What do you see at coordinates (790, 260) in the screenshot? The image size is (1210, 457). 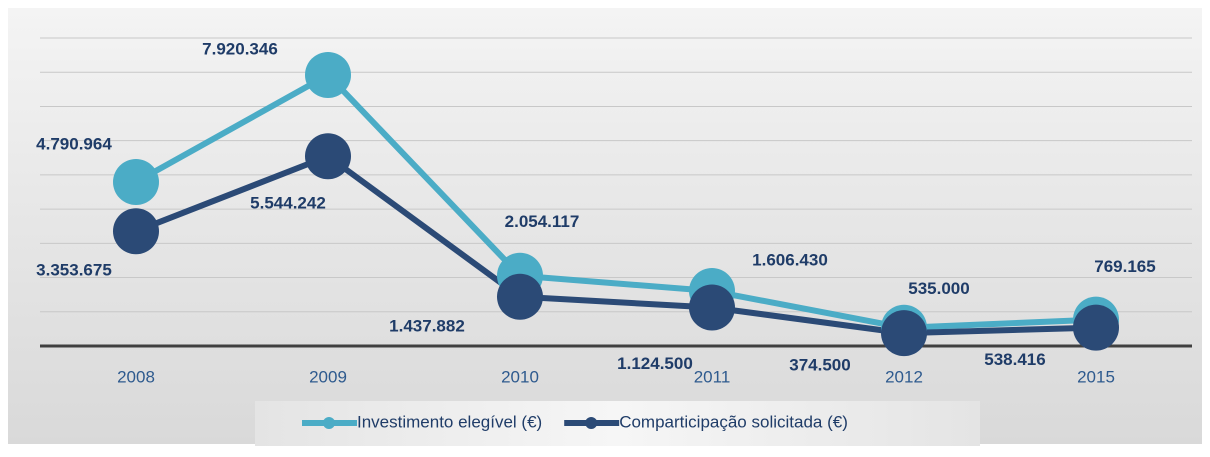 I see `data-label: 1.606.430` at bounding box center [790, 260].